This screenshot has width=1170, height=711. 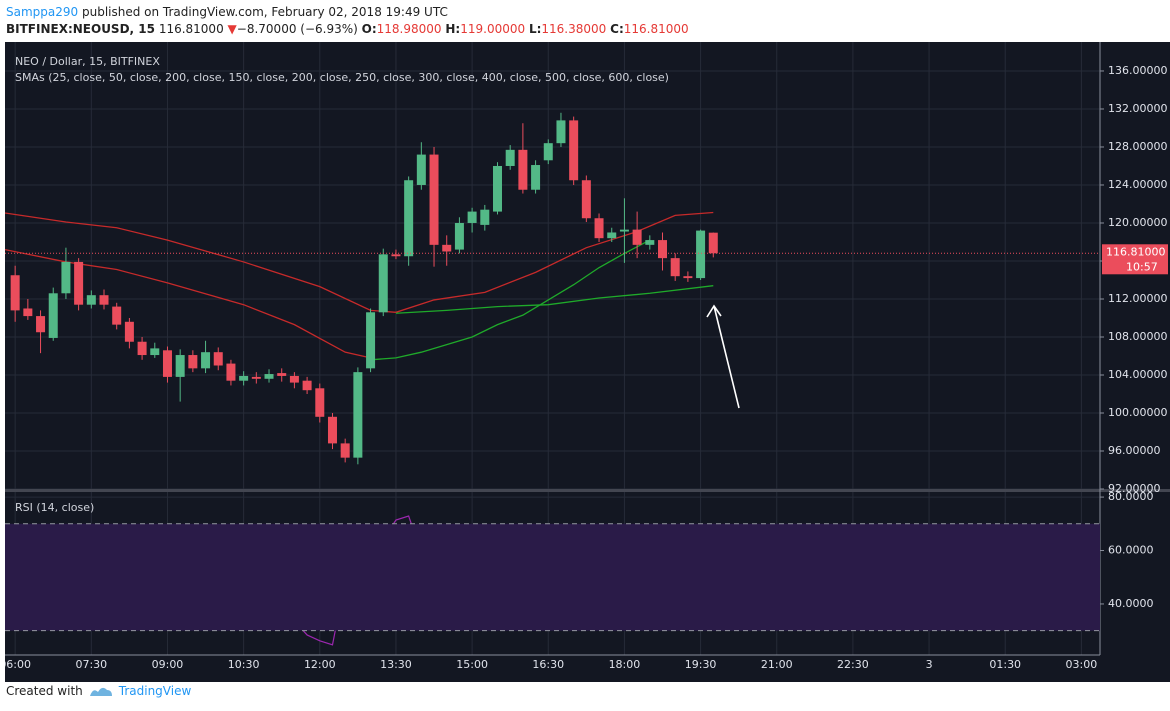 I want to click on x-tick-label: 16:30, so click(x=548, y=664).